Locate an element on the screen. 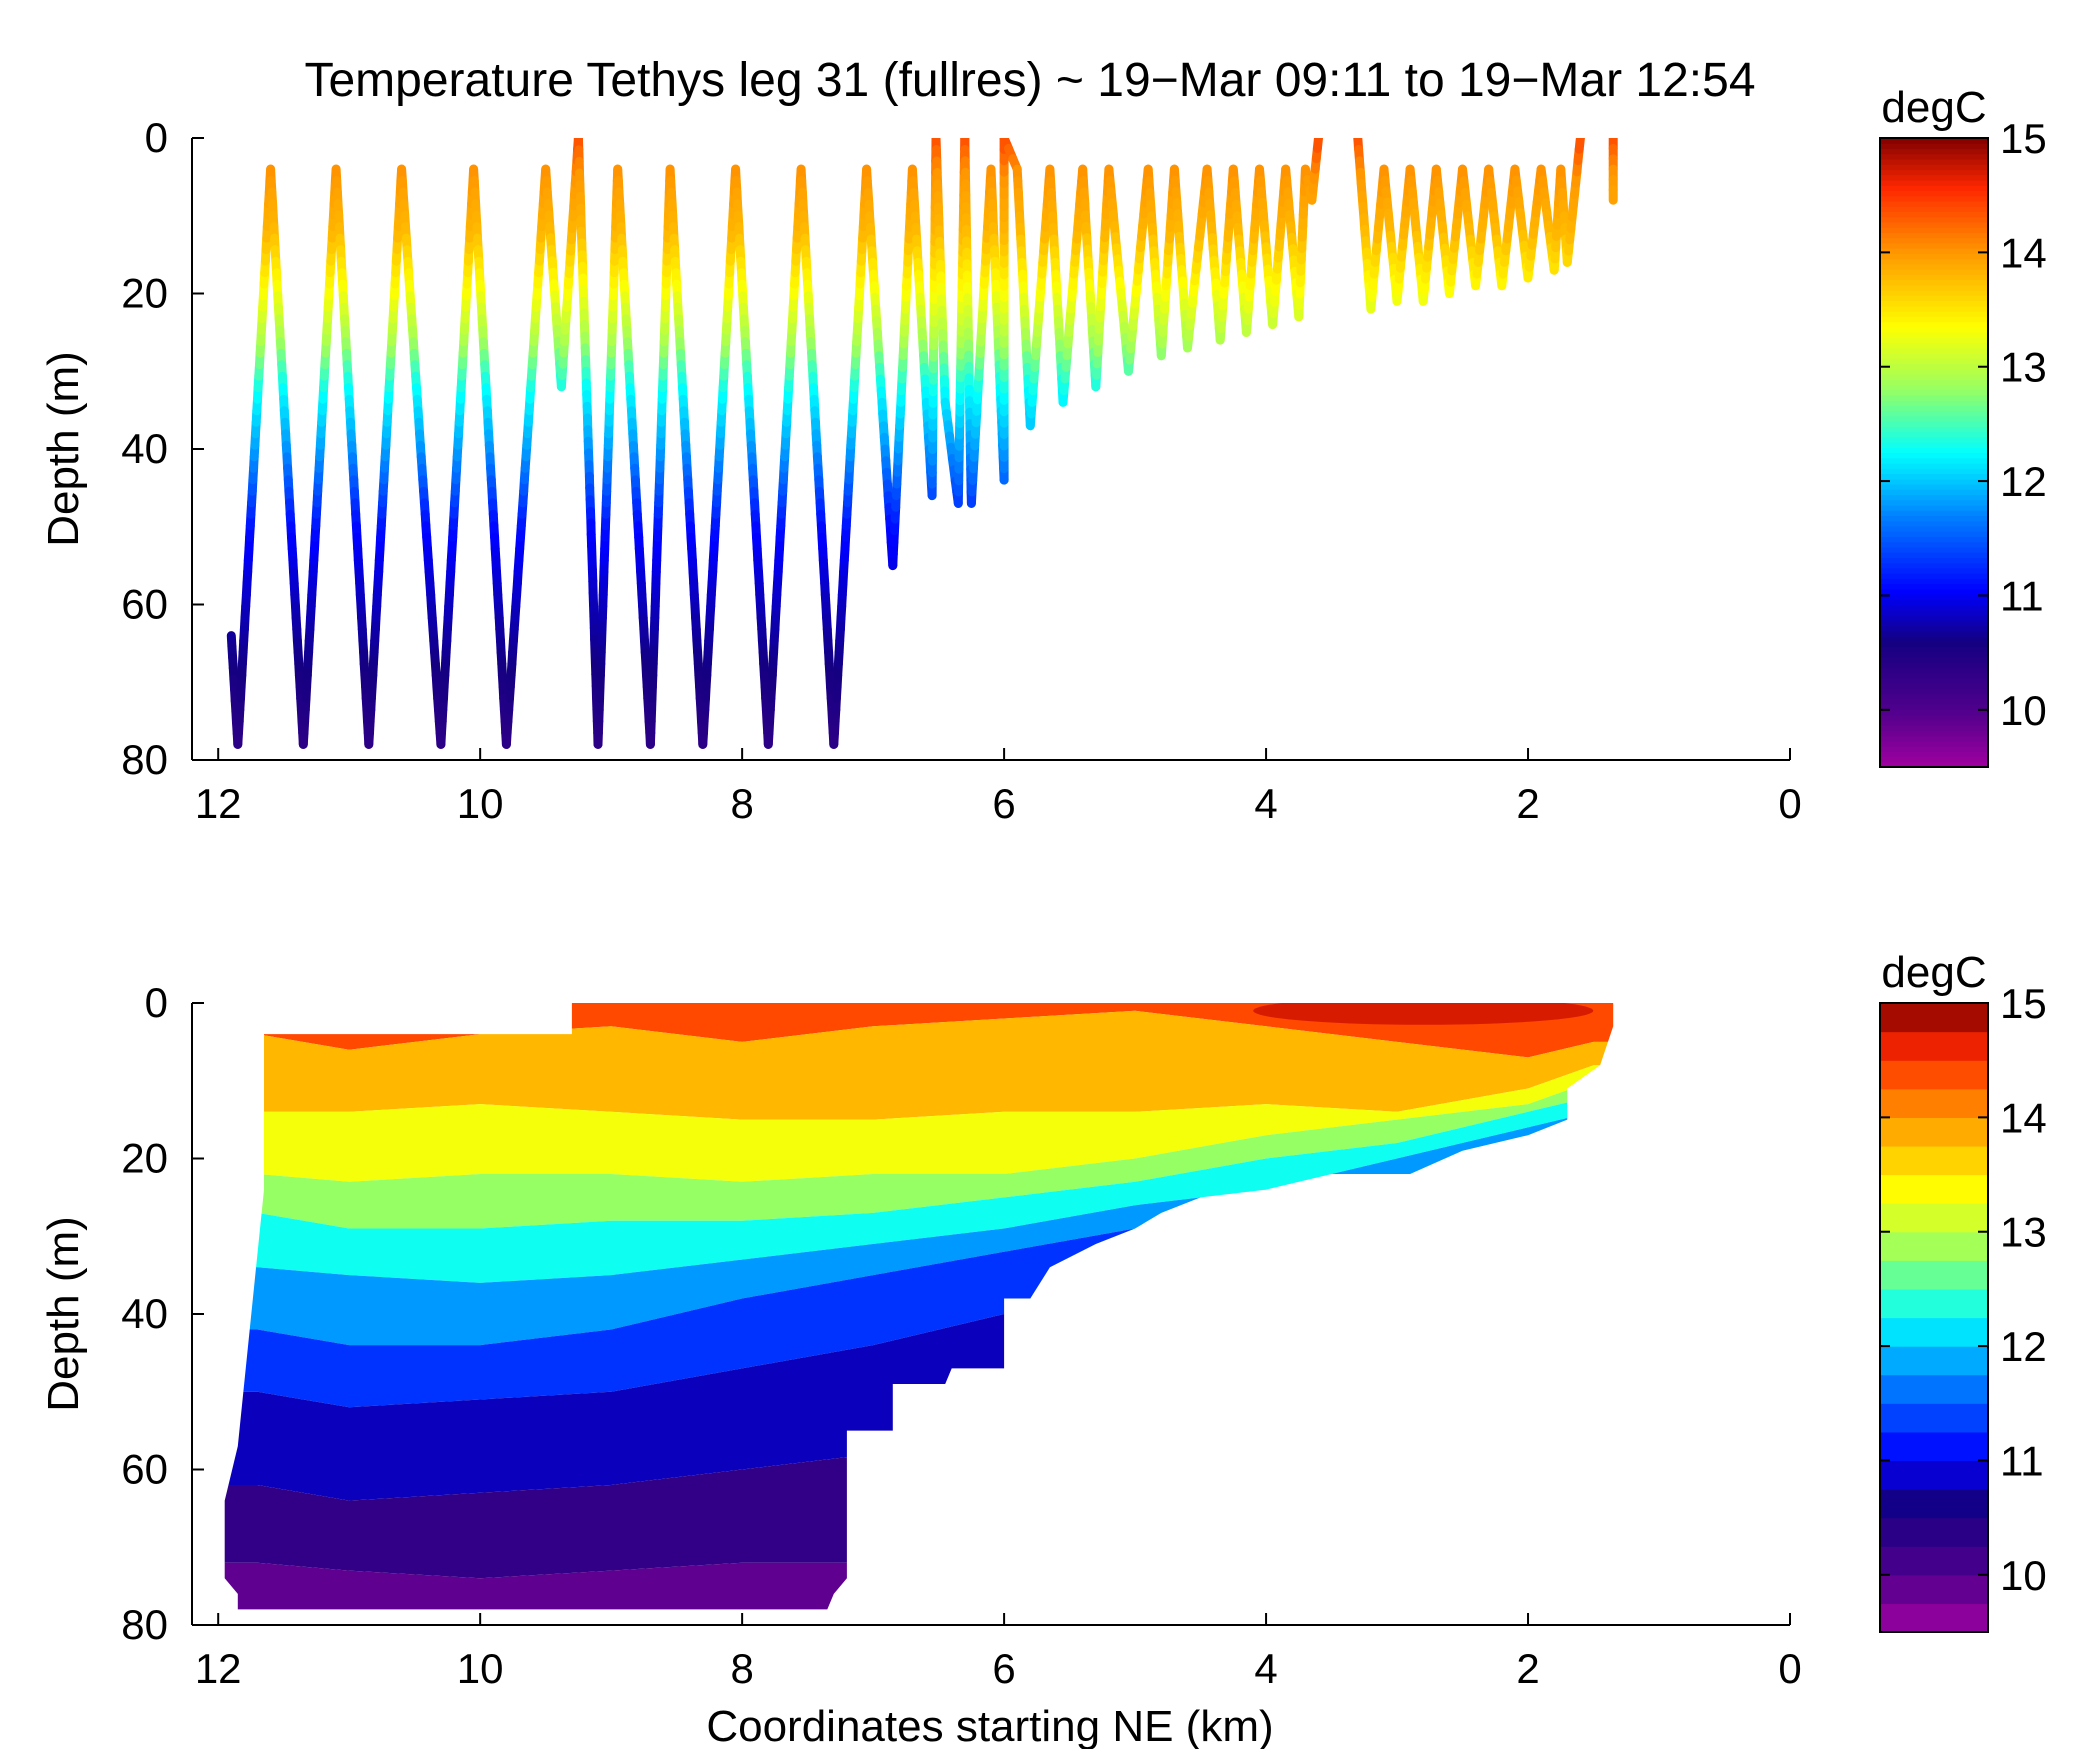 The image size is (2091, 1749). colorbar-tick-label: 13 is located at coordinates (2023, 367).